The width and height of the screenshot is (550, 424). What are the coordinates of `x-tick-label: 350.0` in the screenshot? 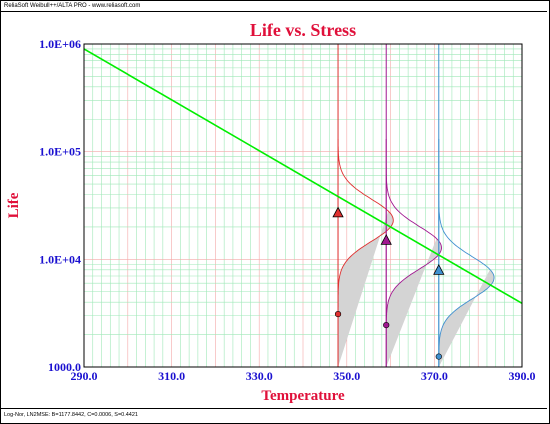 It's located at (346, 376).